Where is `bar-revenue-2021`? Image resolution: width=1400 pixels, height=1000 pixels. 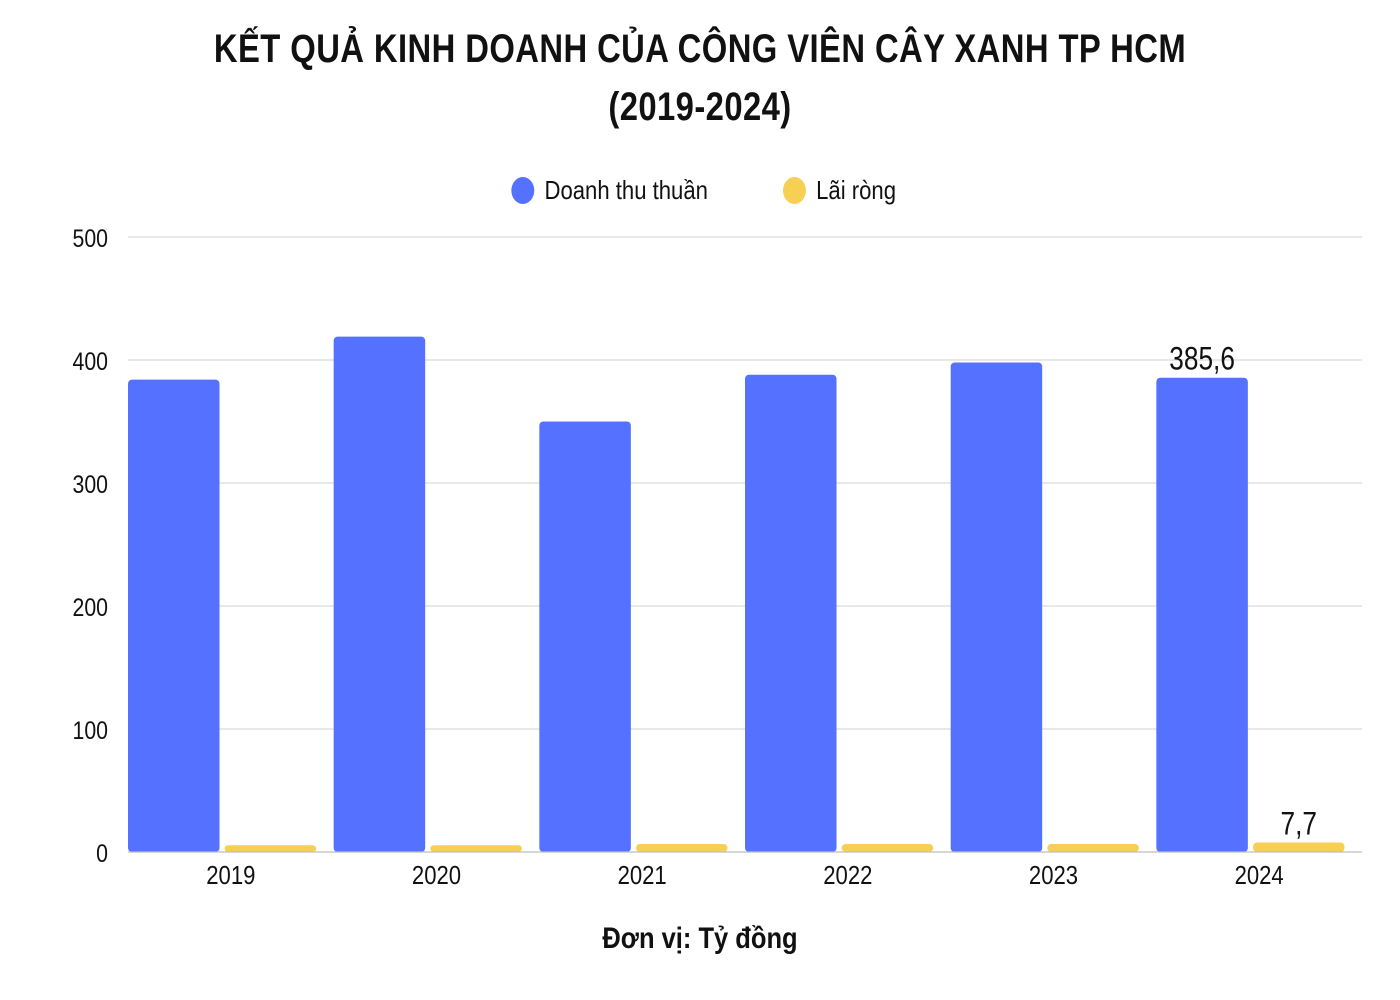 bar-revenue-2021 is located at coordinates (585, 636).